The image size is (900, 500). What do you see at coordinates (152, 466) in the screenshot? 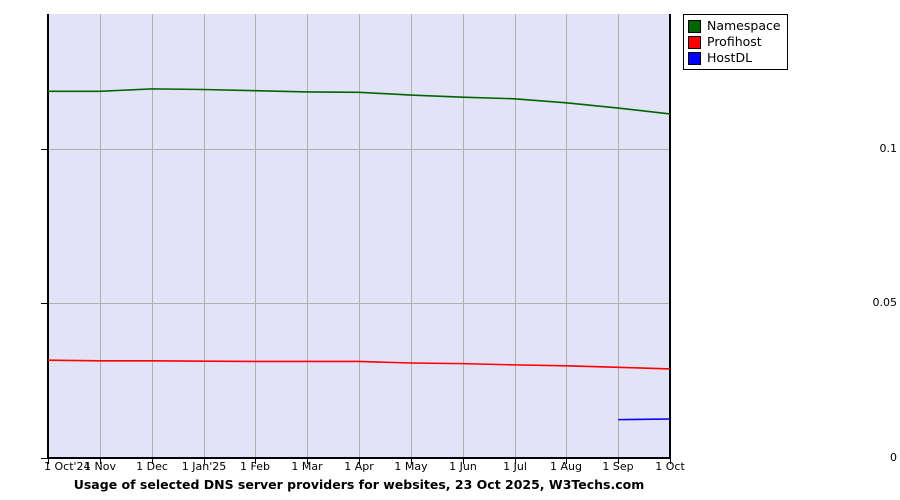
I see `x-tick-label: 1 Dec` at bounding box center [152, 466].